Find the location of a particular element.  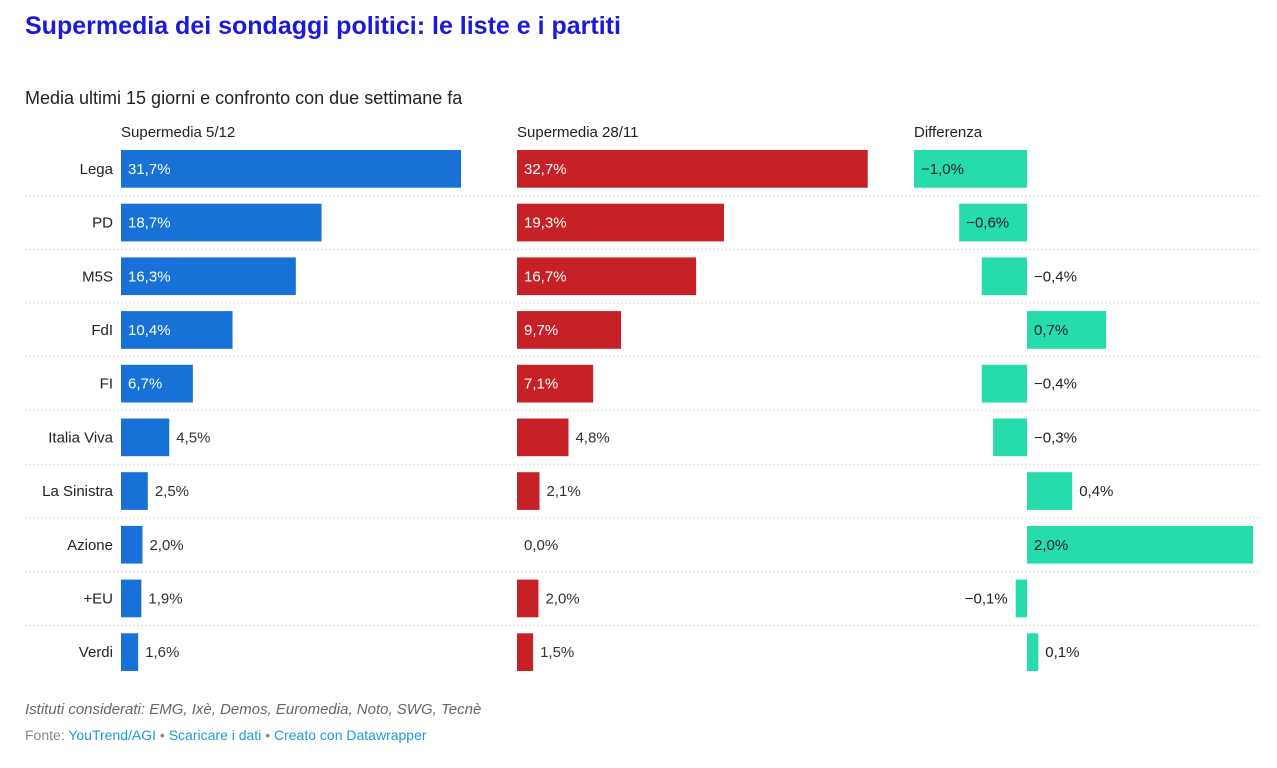

category-label: Azione is located at coordinates (90, 545).